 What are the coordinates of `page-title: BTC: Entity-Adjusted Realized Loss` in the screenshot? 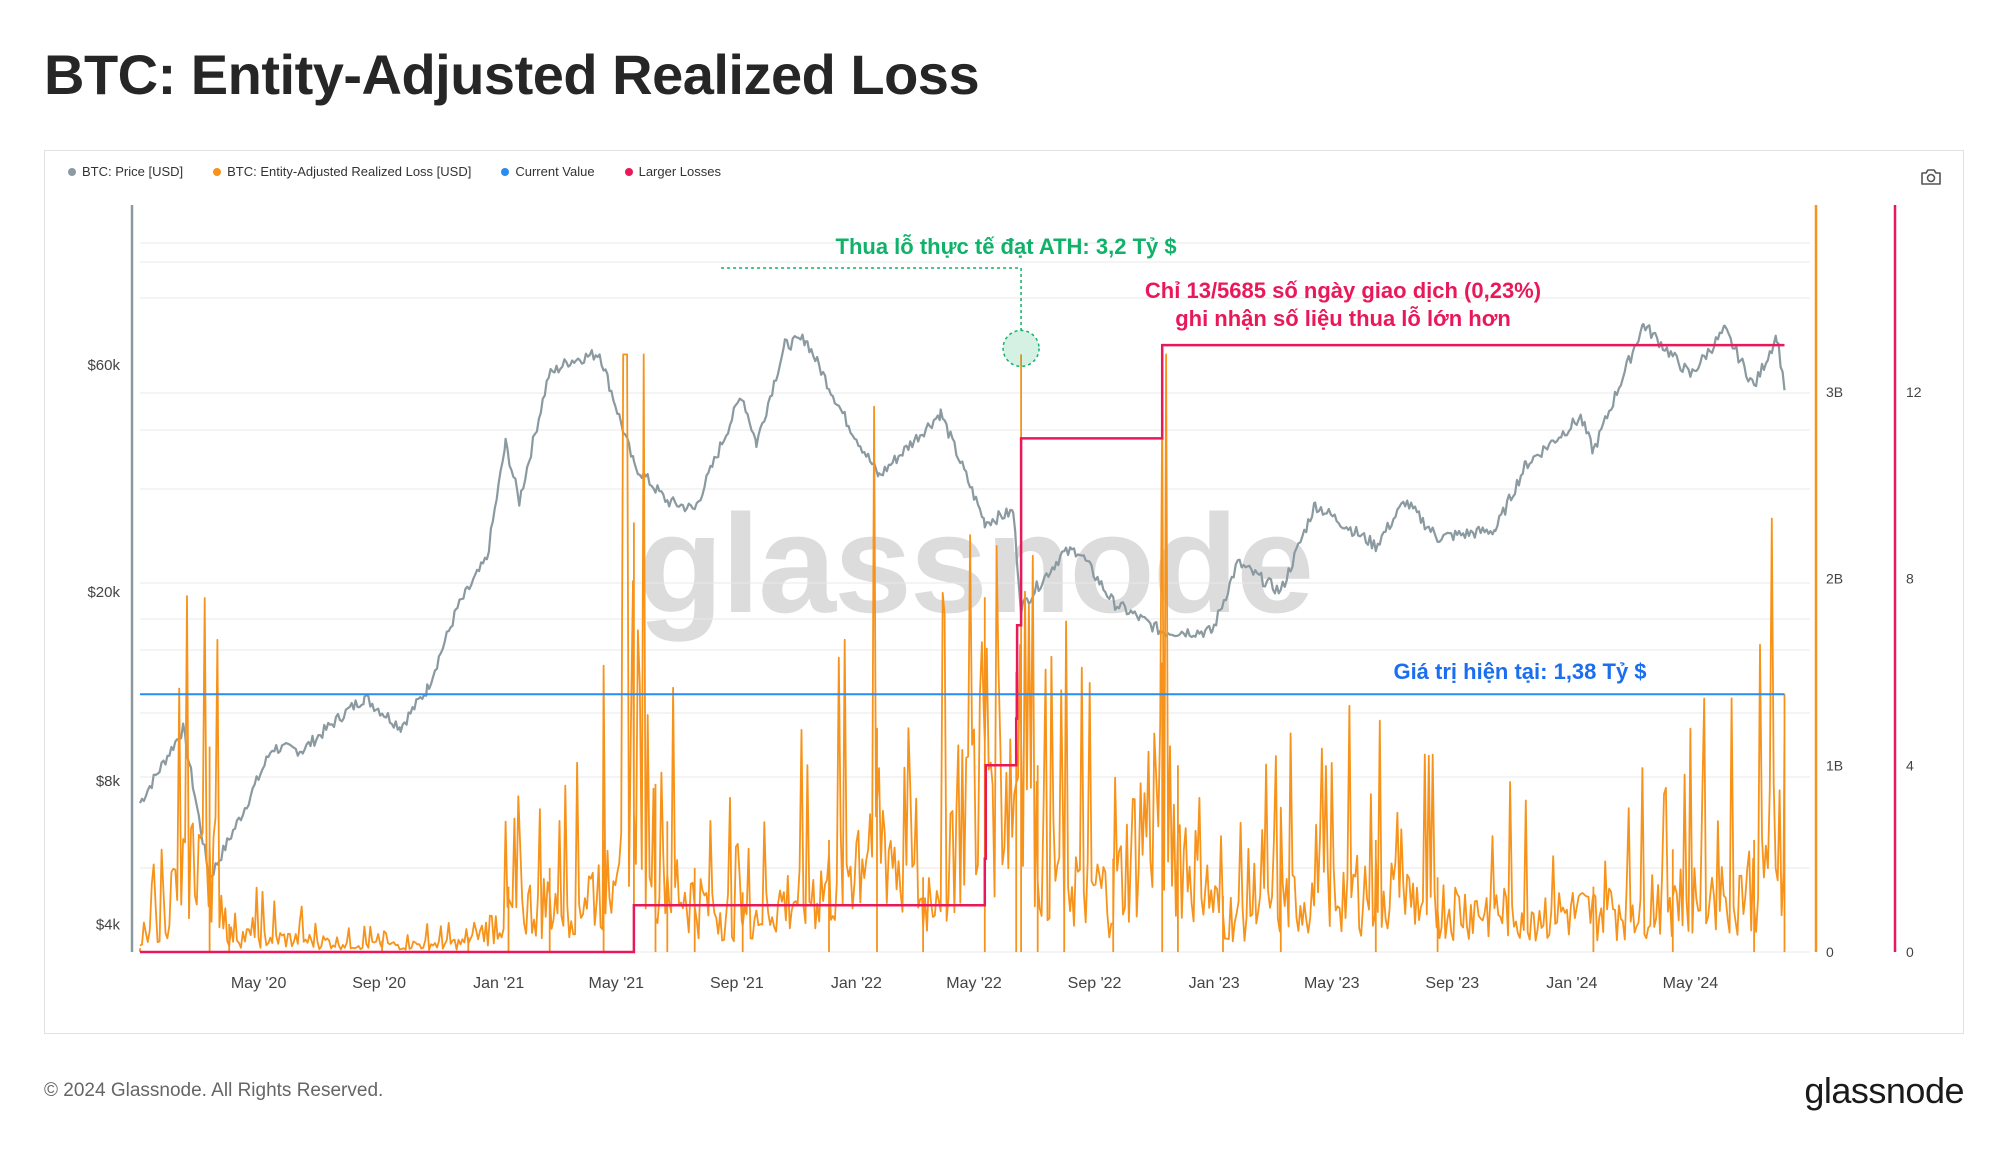 It's located at (512, 74).